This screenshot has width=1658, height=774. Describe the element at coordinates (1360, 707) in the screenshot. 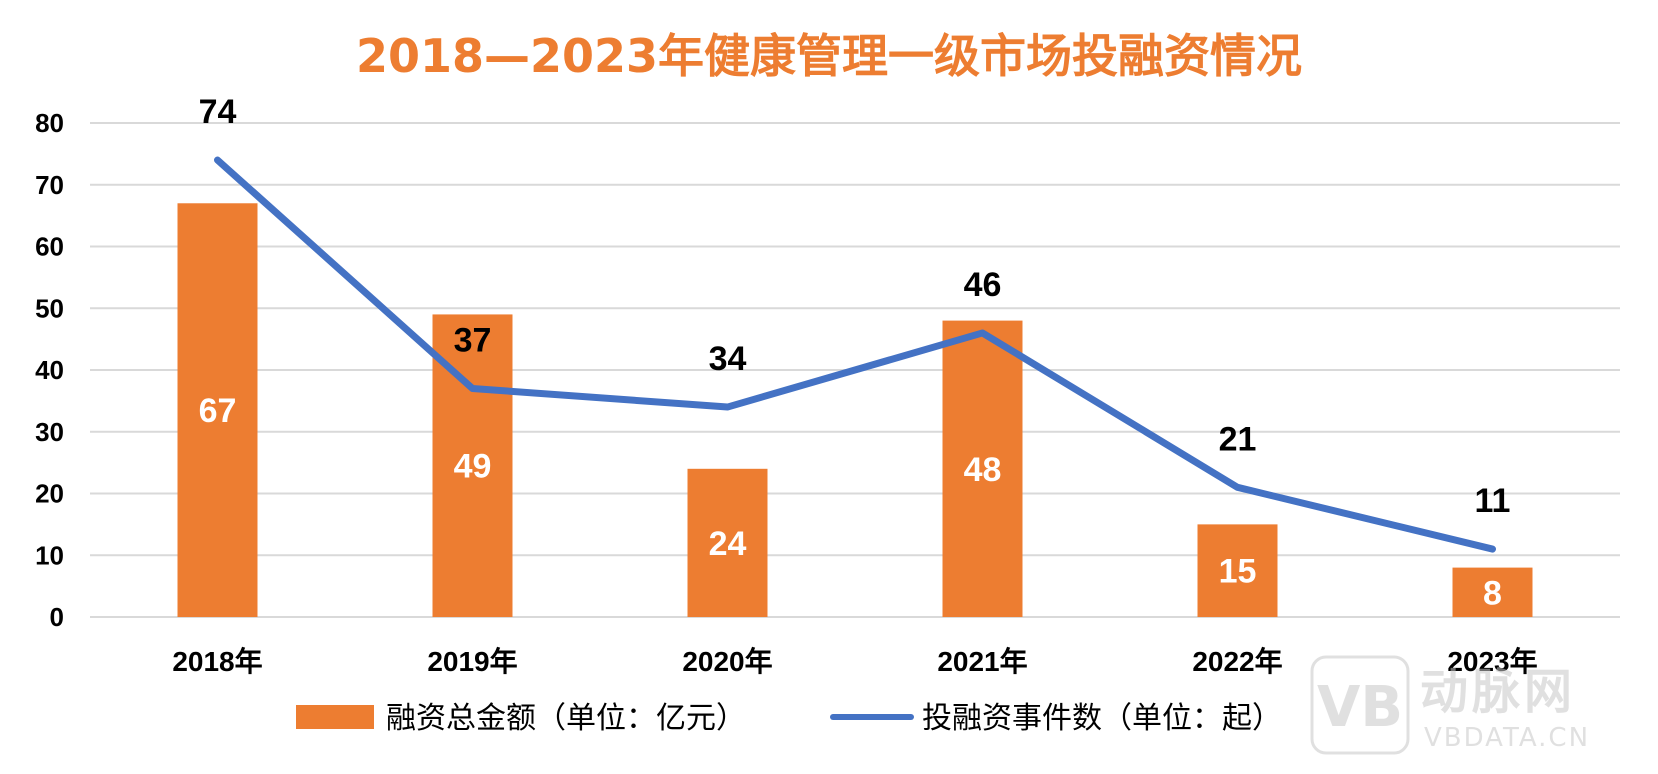

I see `watermark-logo-letters: VB` at that location.